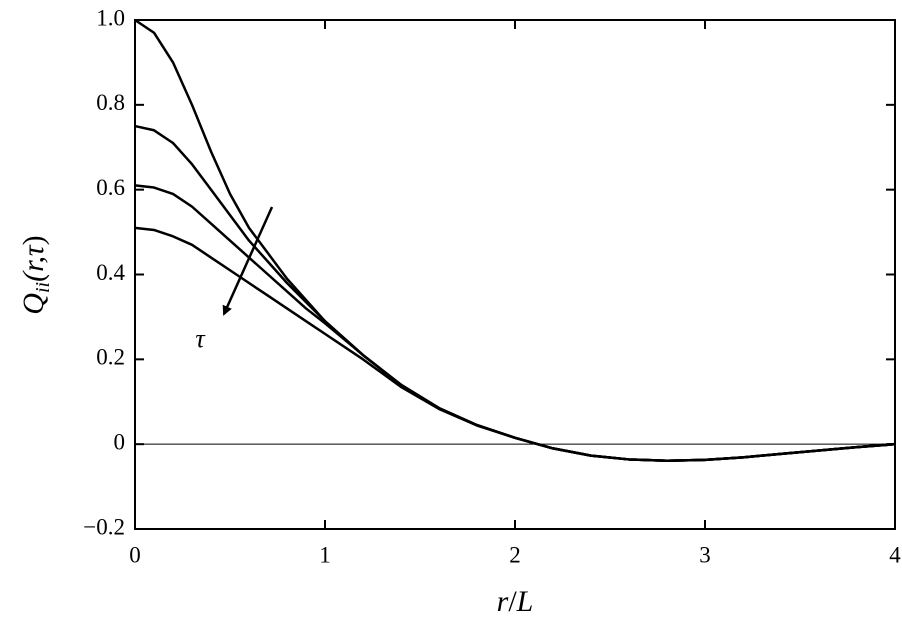  Describe the element at coordinates (248, 261) in the screenshot. I see `annotation-arrow` at that location.